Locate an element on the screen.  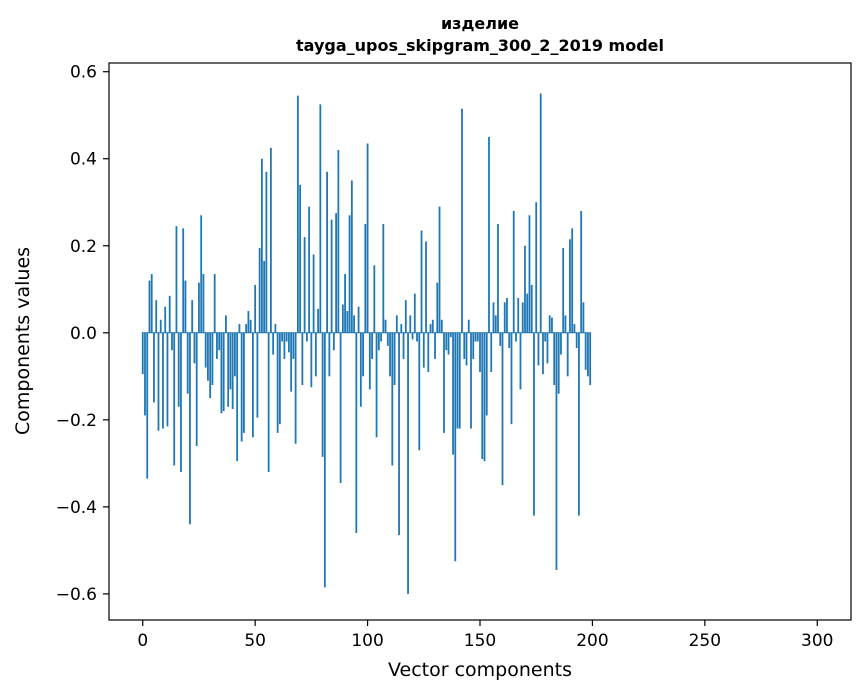
x-tick-label: 200 is located at coordinates (592, 641).